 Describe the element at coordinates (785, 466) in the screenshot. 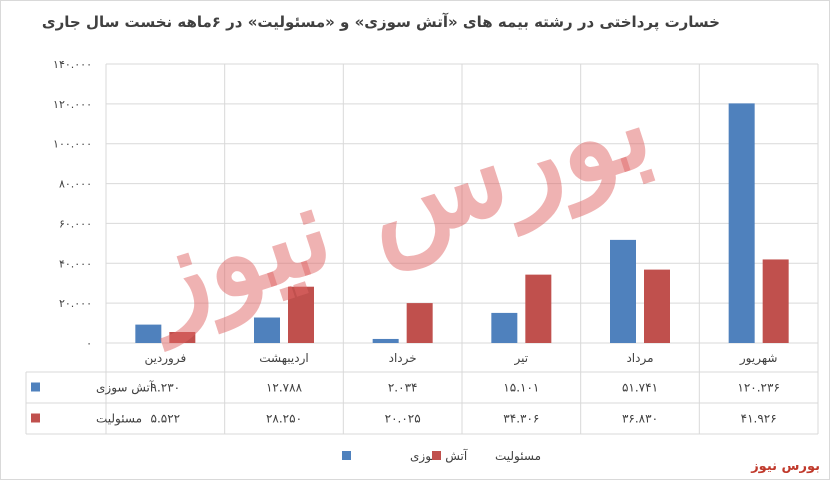

I see `source-label: بورس نیوز` at that location.